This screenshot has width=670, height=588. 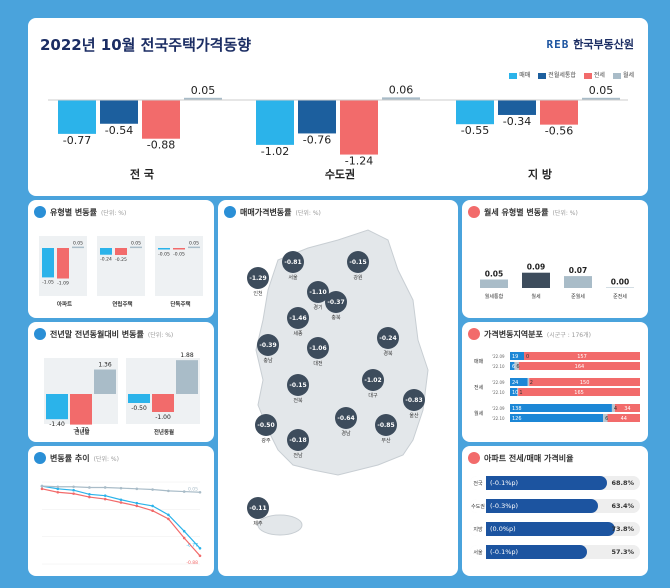 I want to click on yoy-title: 전년말 전년동월대비 변동률 (단위: %), so click(x=103, y=334).